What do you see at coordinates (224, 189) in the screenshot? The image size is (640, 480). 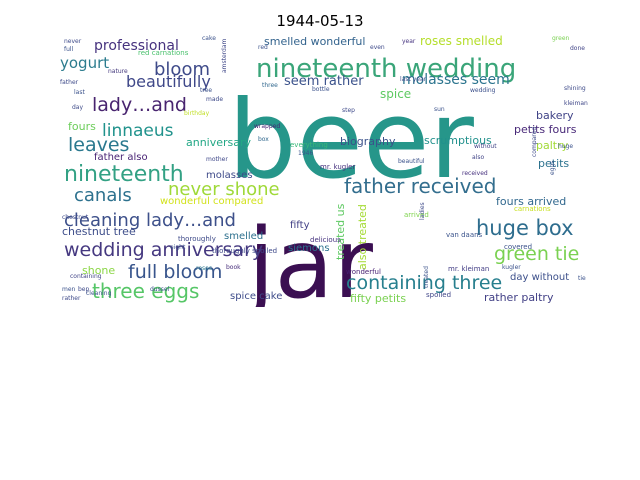 I see `cloud-word: never shone` at bounding box center [224, 189].